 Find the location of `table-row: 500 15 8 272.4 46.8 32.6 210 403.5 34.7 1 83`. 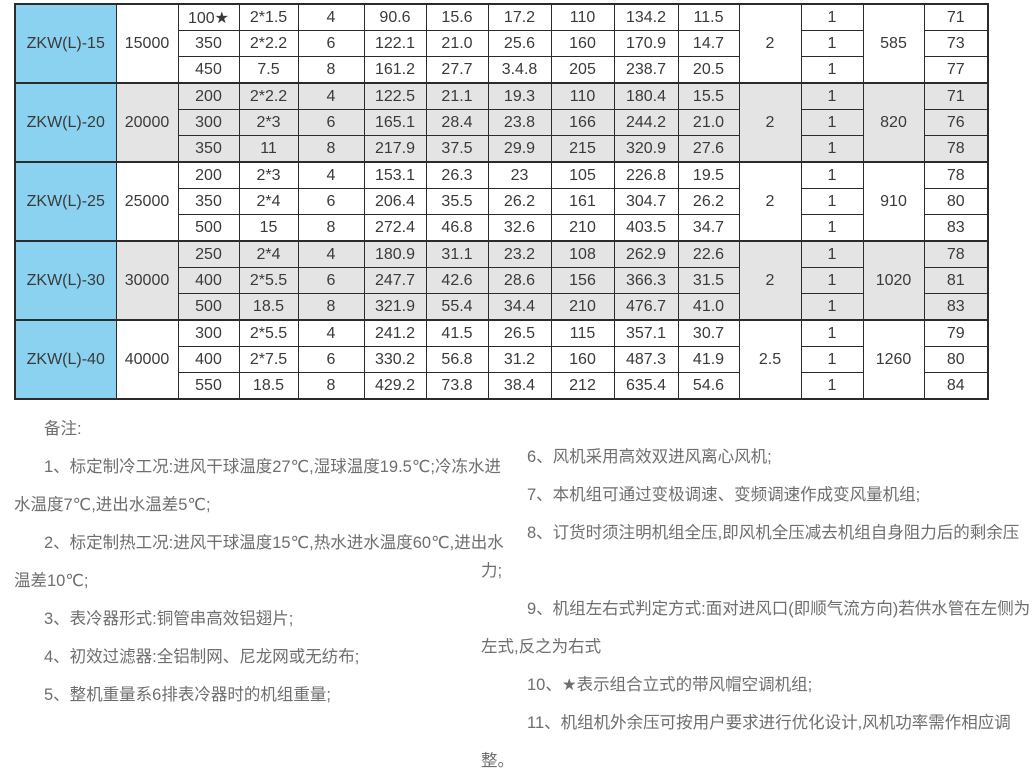

table-row: 500 15 8 272.4 46.8 32.6 210 403.5 34.7 1 83 is located at coordinates (502, 228).